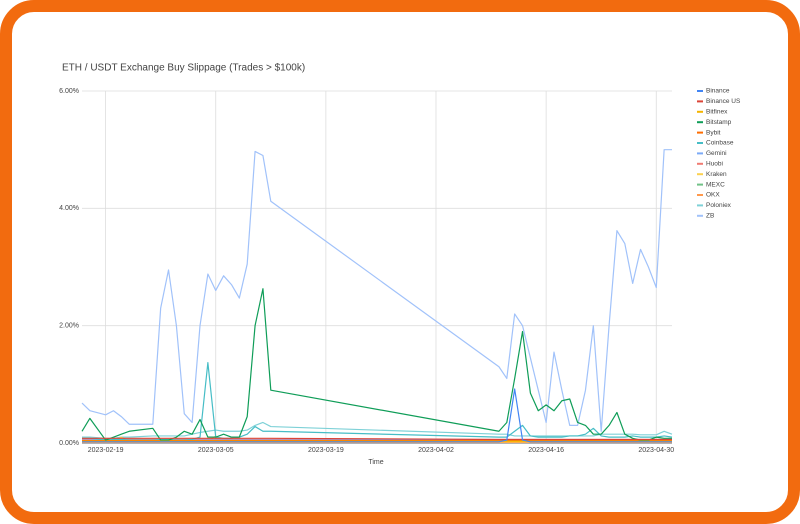 The image size is (800, 524). Describe the element at coordinates (718, 91) in the screenshot. I see `legend-label: Binance` at that location.